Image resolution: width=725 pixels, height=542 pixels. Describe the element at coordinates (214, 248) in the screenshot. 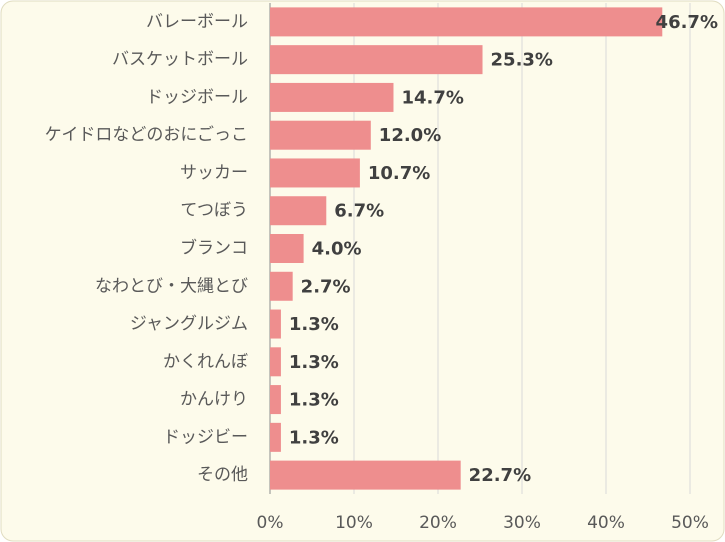

I see `y-tick-label: ブランコ` at that location.